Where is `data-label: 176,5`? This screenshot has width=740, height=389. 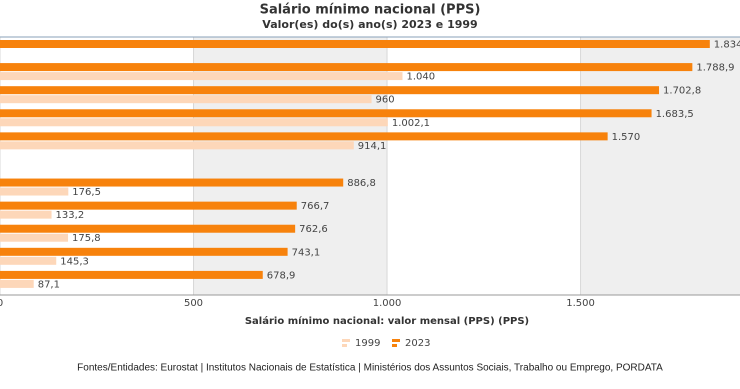
data-label: 176,5 is located at coordinates (86, 192).